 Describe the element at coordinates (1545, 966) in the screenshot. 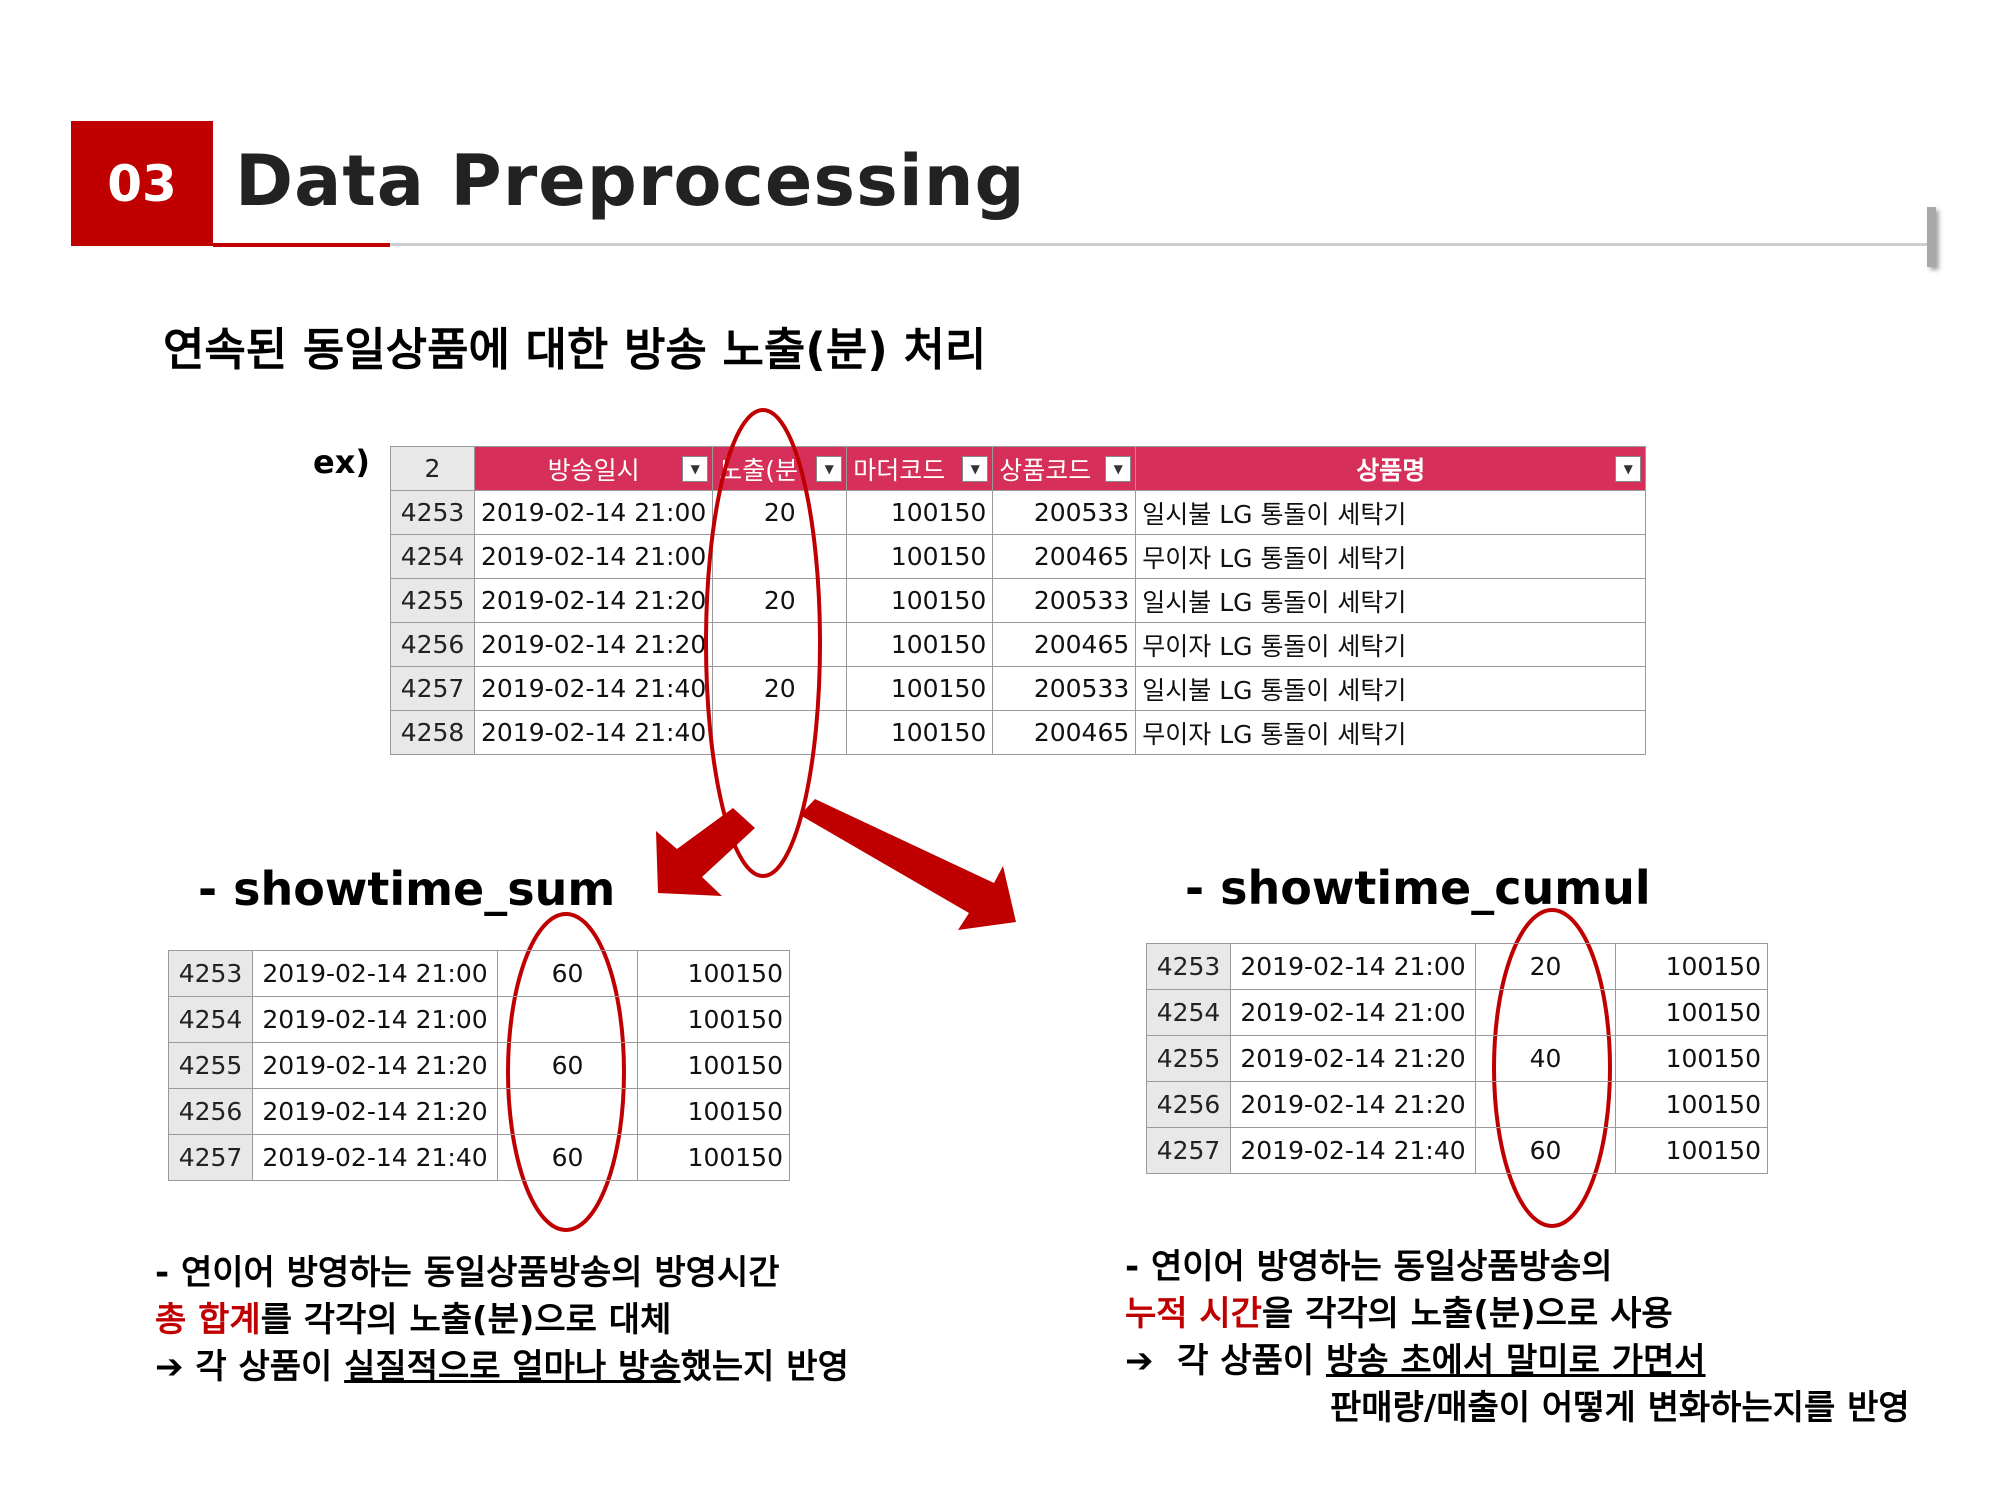

I see `showtime-value-cell: 20` at that location.